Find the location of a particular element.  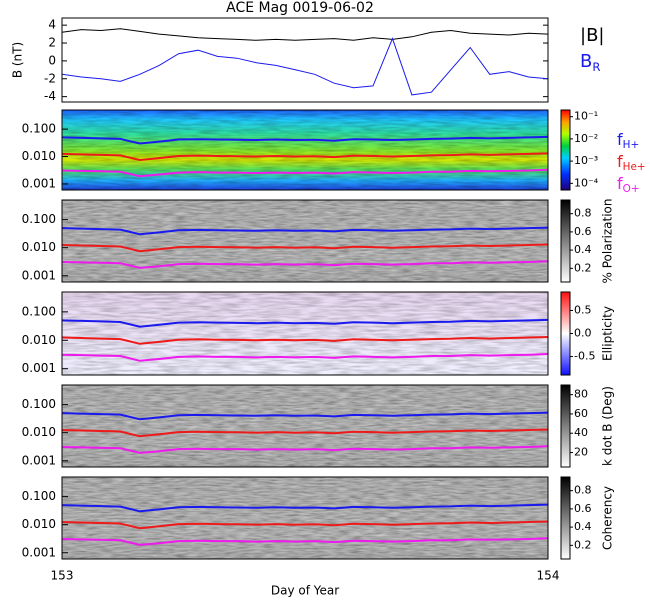

colorbar-label: Ellipticity is located at coordinates (608, 333).